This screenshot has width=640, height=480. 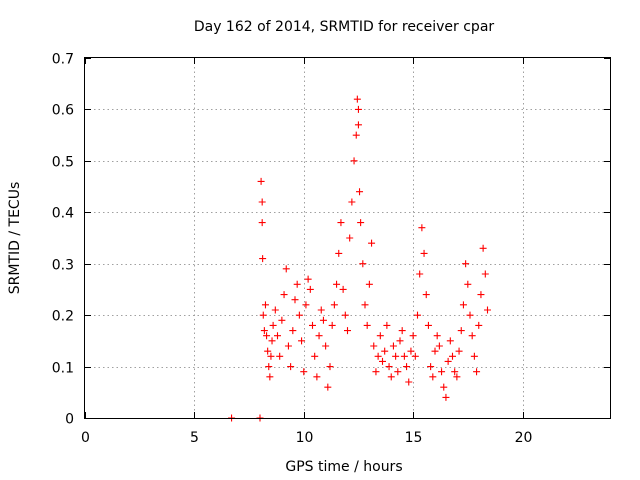 What do you see at coordinates (343, 467) in the screenshot?
I see `x-axis-label: GPS time / hours` at bounding box center [343, 467].